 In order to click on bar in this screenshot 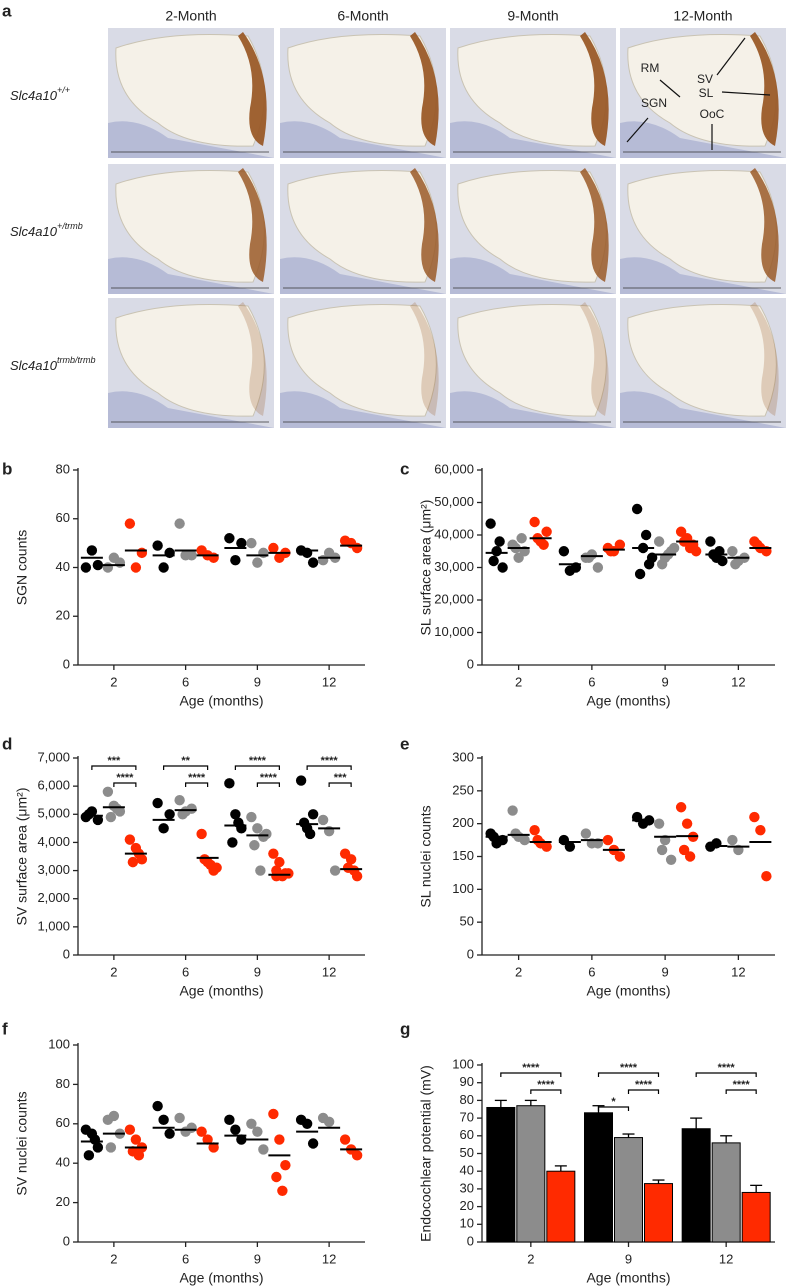, I will do `click(658, 1213)`.